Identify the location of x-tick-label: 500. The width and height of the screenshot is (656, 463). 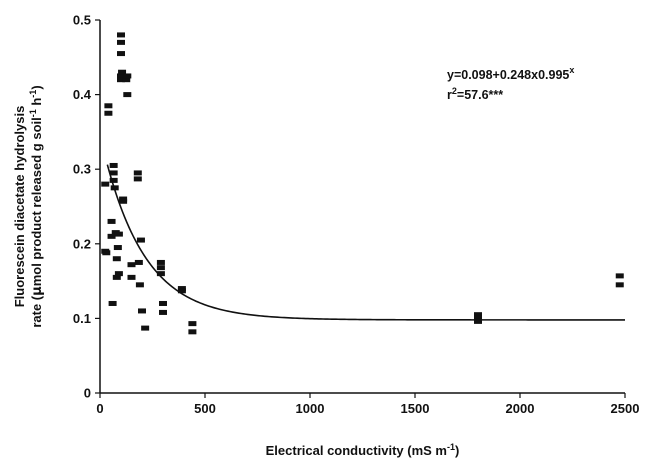
(205, 408).